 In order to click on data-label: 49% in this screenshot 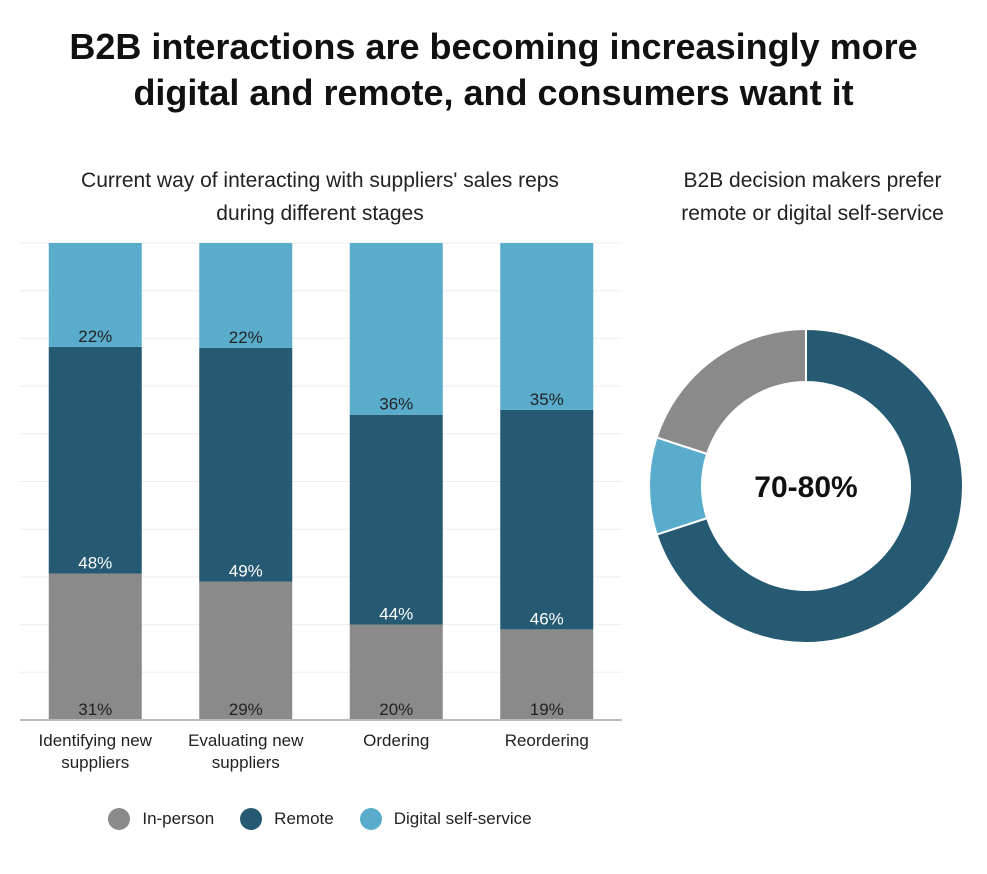, I will do `click(246, 571)`.